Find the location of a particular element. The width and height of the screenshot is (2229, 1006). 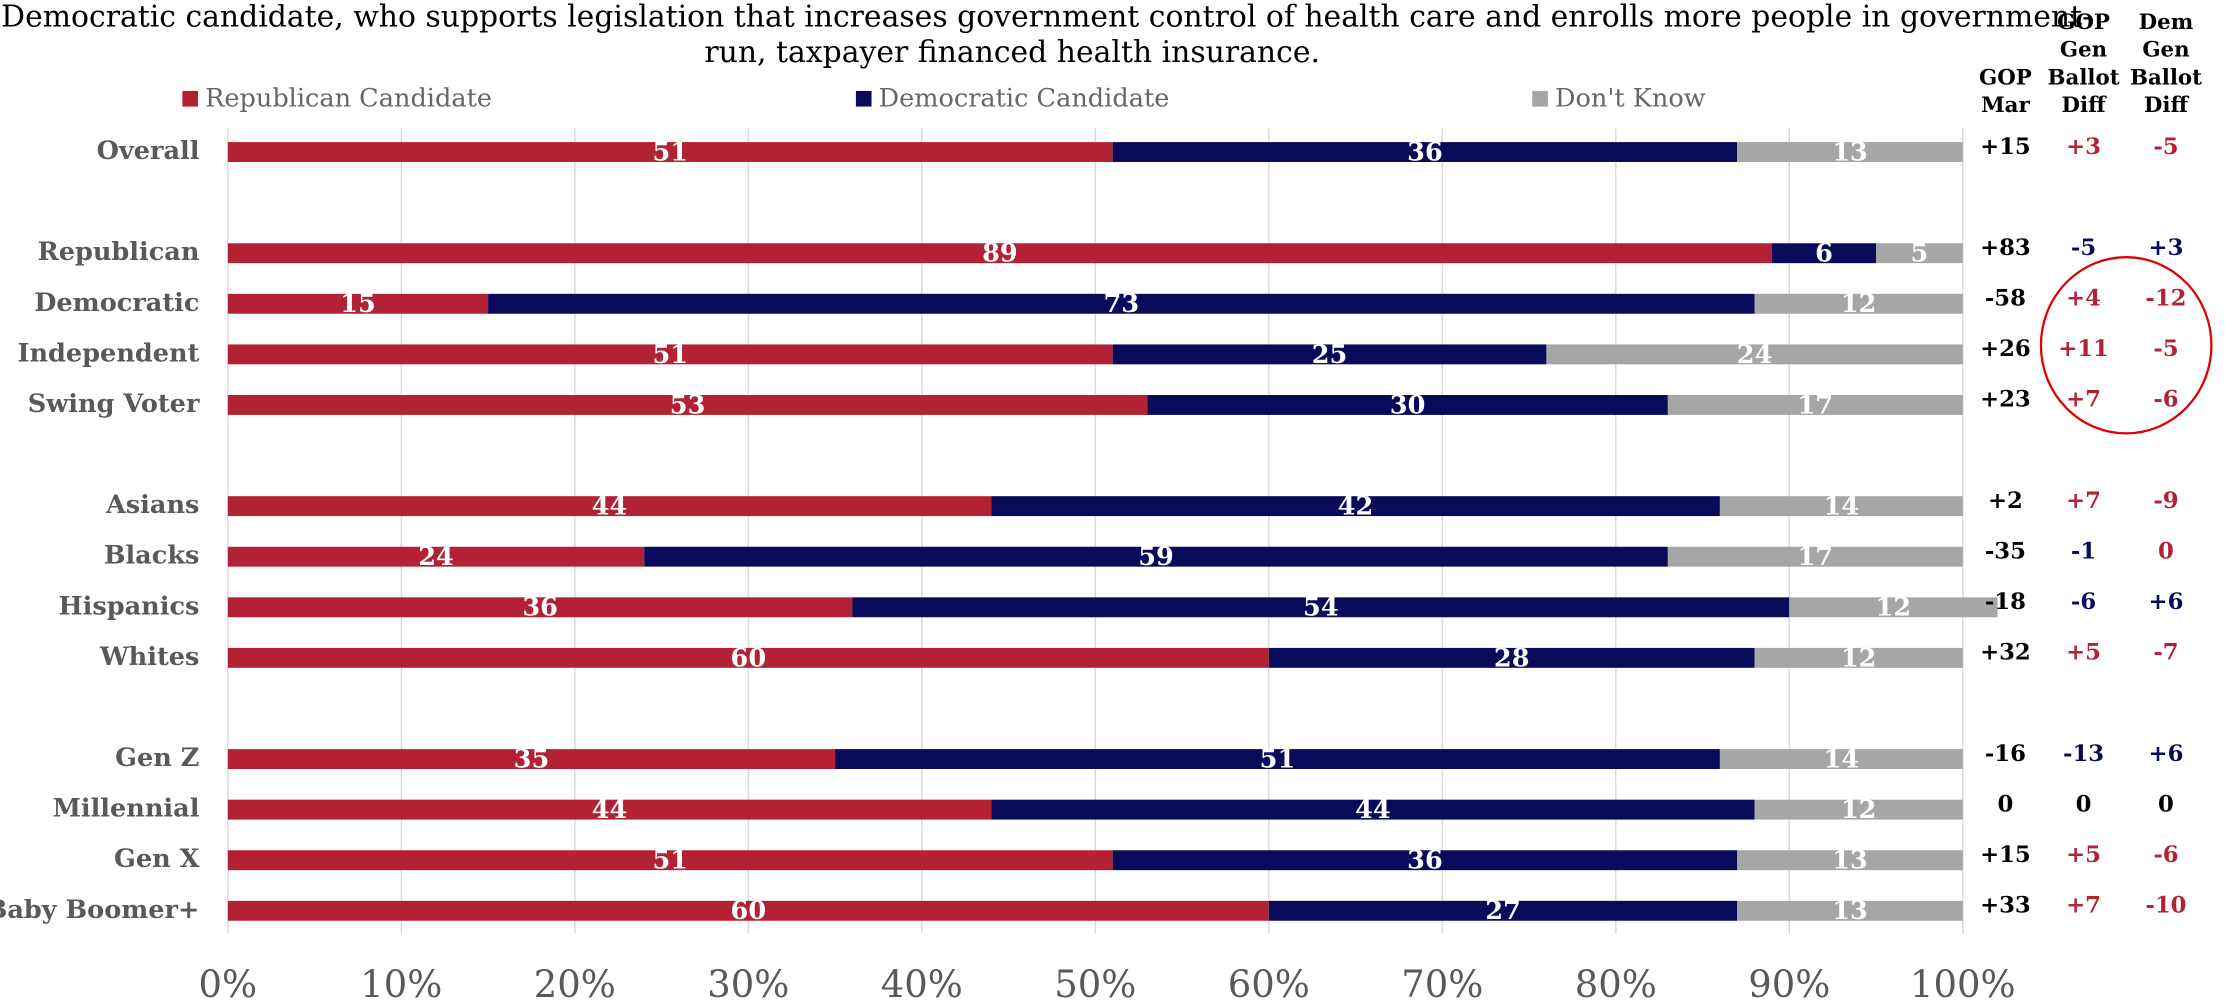

data-label: 17 is located at coordinates (1816, 557).